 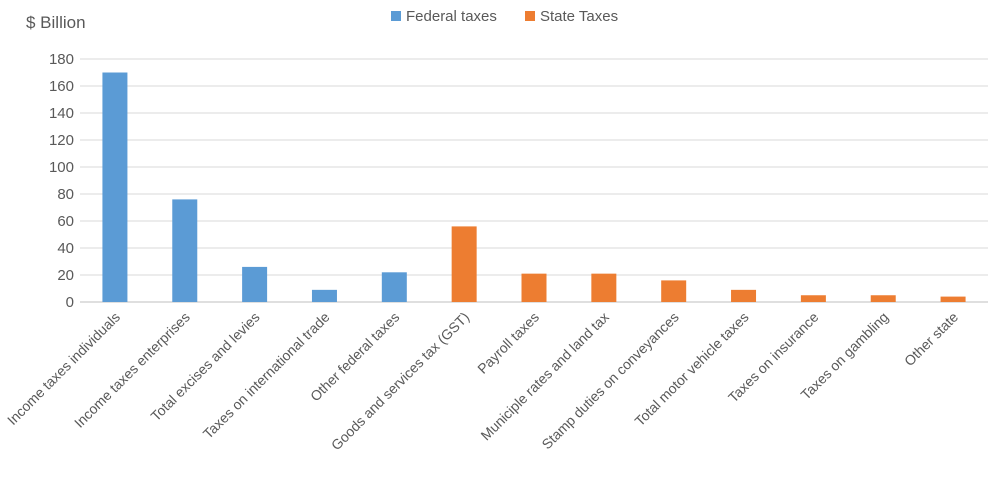 I want to click on y-tick-label: 180, so click(x=61, y=59).